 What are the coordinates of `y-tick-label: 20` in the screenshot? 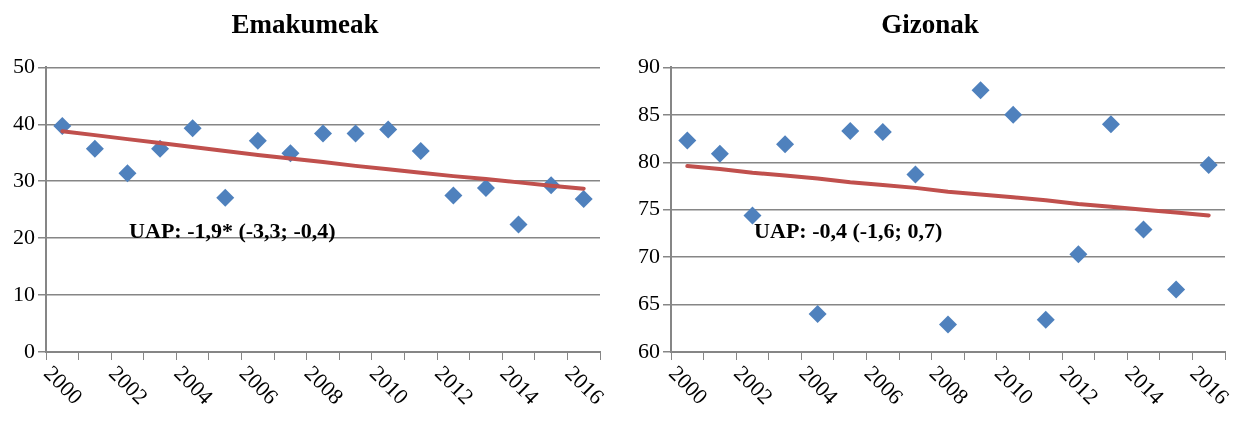 It's located at (24, 236).